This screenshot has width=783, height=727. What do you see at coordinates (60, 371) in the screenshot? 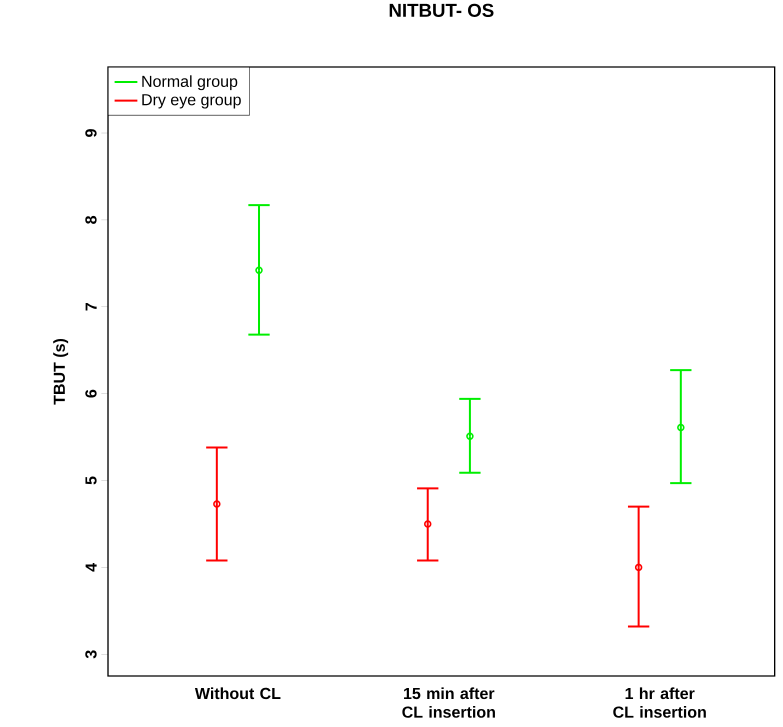
I see `y-axis-title: TBUT (s)` at bounding box center [60, 371].